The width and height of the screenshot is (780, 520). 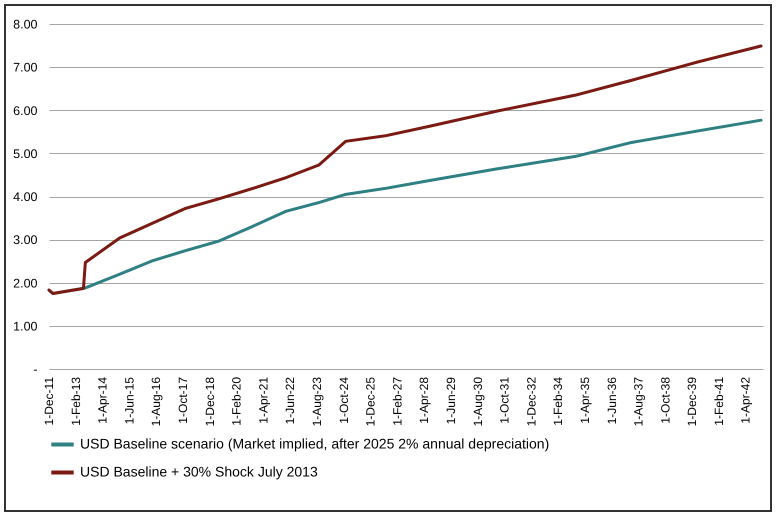 What do you see at coordinates (25, 240) in the screenshot?
I see `y-tick-label: 3.00` at bounding box center [25, 240].